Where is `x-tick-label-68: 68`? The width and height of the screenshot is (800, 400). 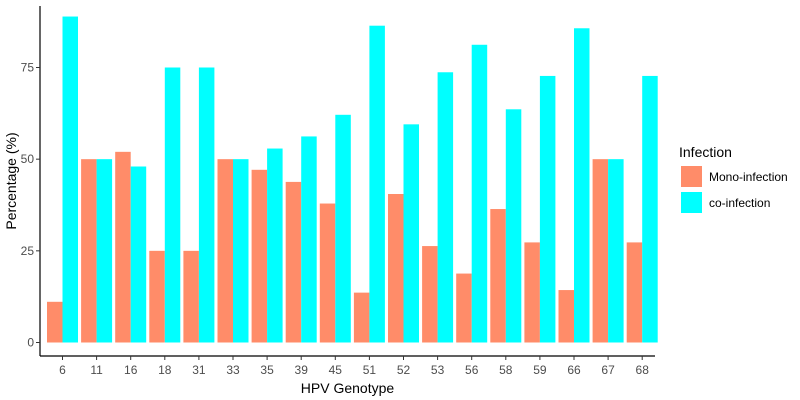
x-tick-label-68: 68 is located at coordinates (643, 370).